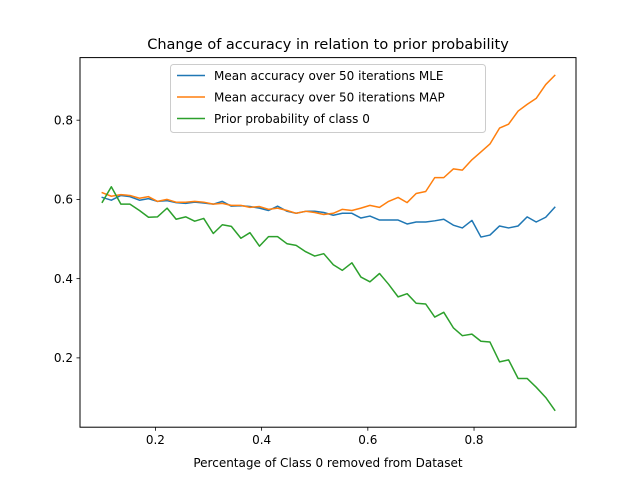  What do you see at coordinates (63, 358) in the screenshot?
I see `y-tick-label: 0.2` at bounding box center [63, 358].